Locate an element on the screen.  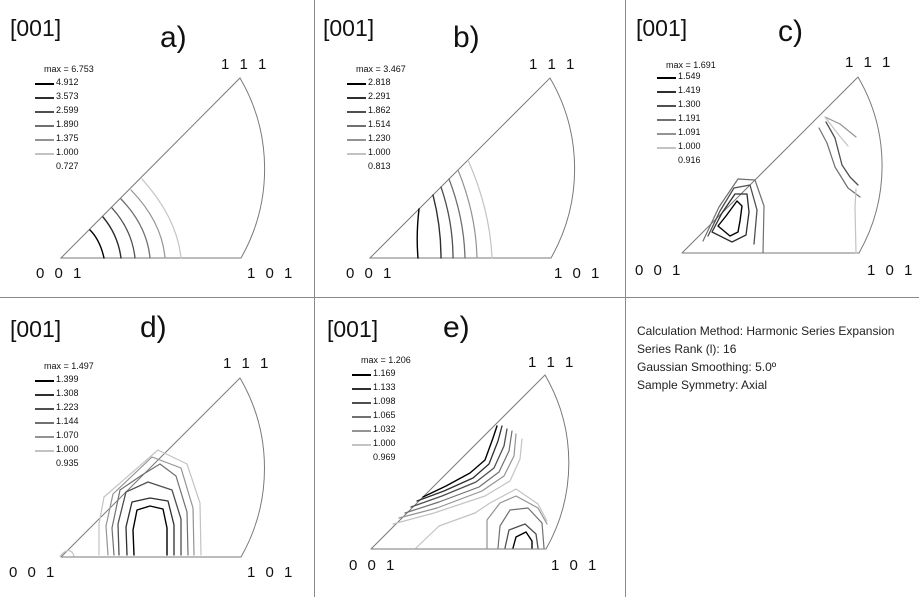
legend-value: 3.573 is located at coordinates (67, 96).